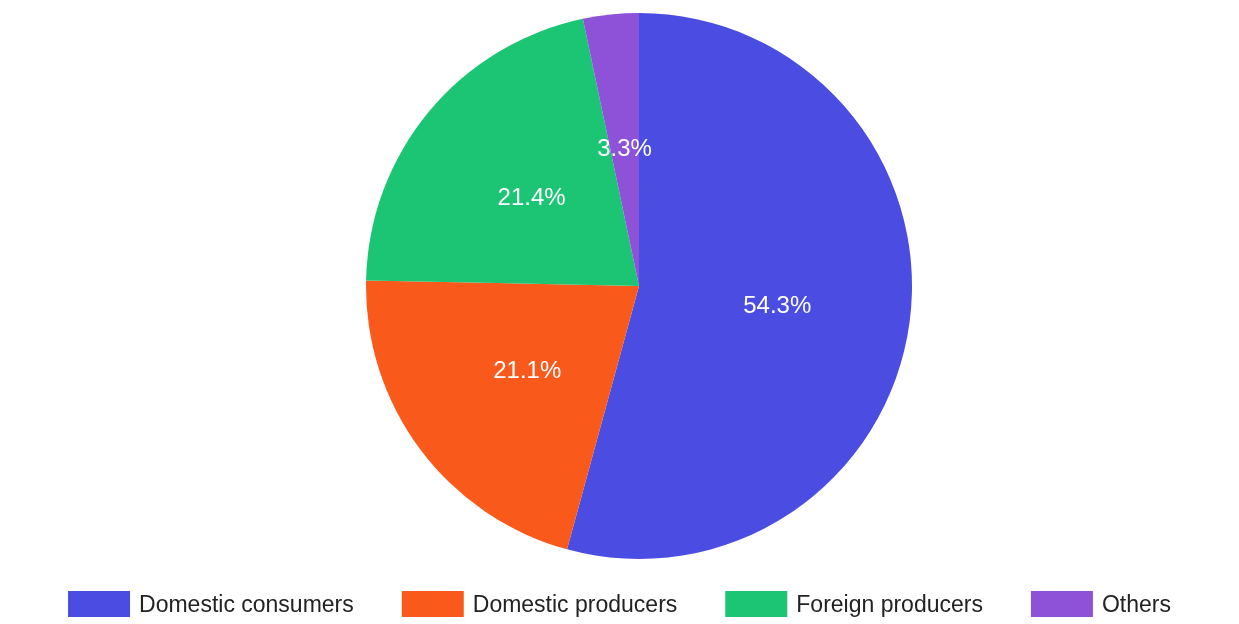  I want to click on data-label: 21.4%, so click(531, 197).